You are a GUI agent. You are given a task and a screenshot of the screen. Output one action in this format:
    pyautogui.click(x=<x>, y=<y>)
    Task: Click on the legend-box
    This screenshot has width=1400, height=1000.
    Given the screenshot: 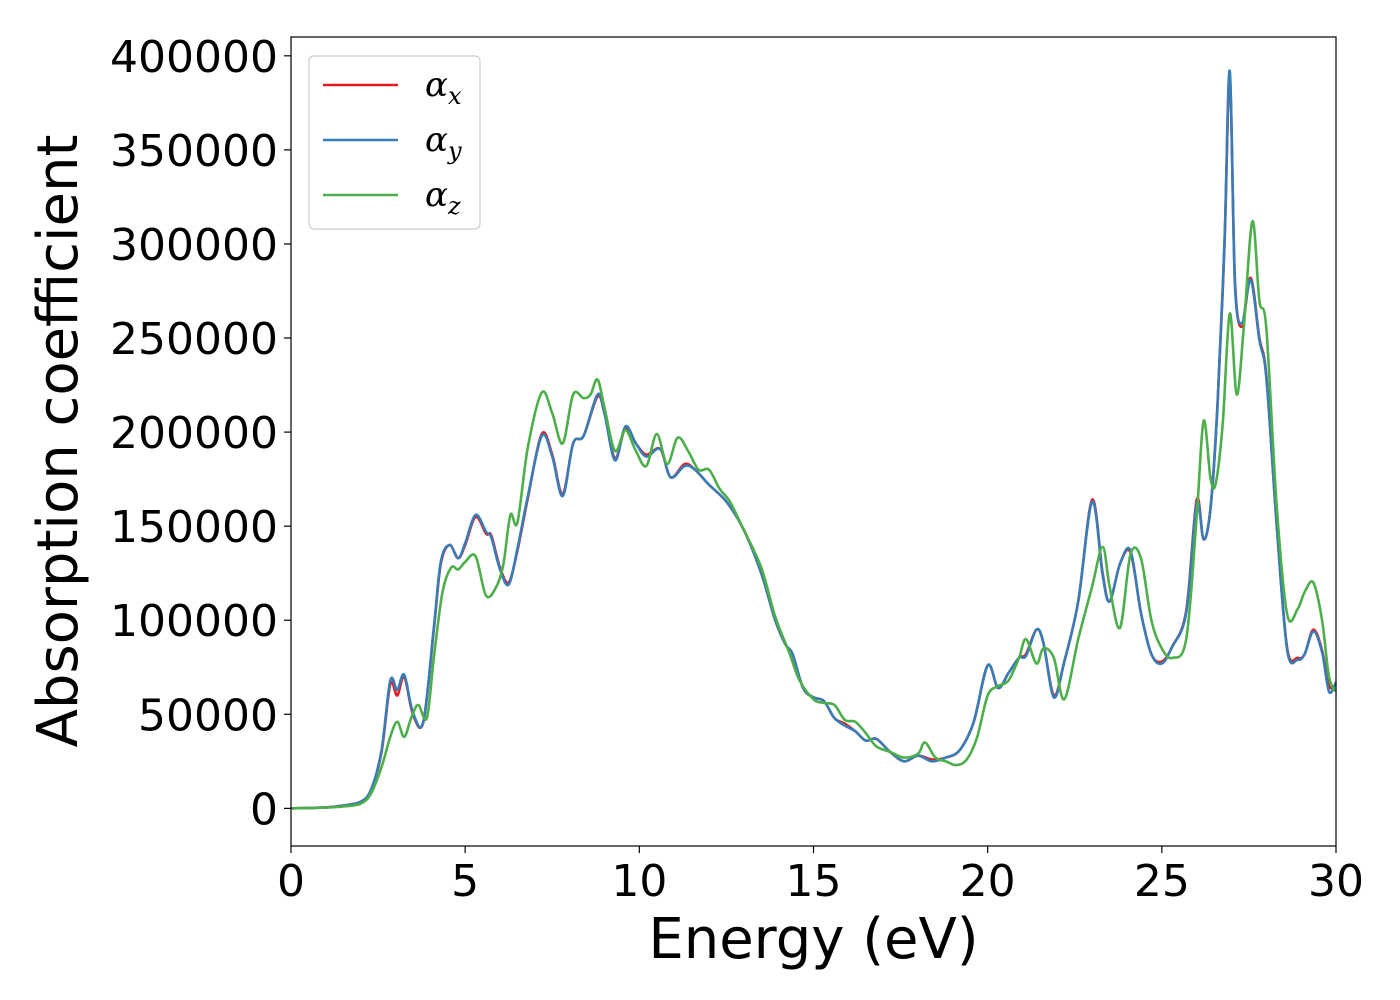 What is the action you would take?
    pyautogui.click(x=394, y=142)
    